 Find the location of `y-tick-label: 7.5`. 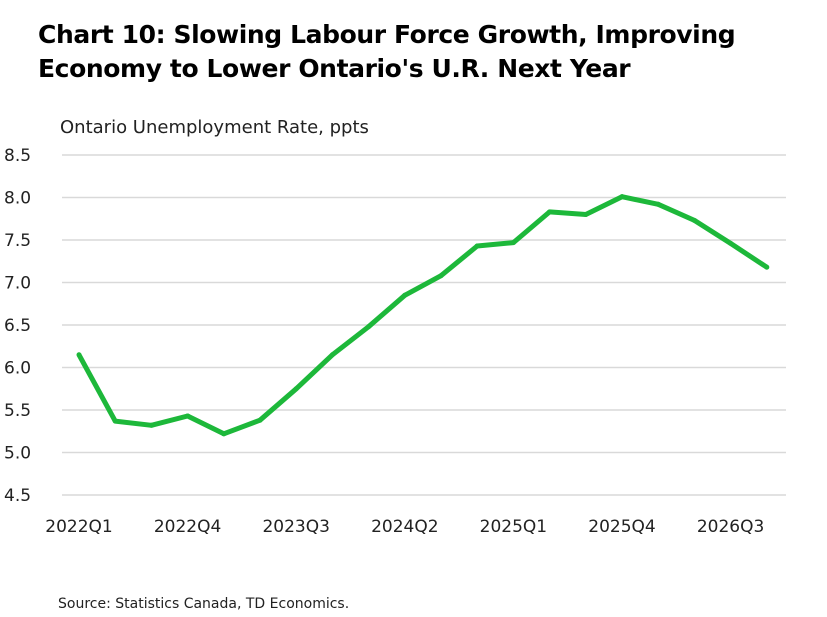

y-tick-label: 7.5 is located at coordinates (17, 241).